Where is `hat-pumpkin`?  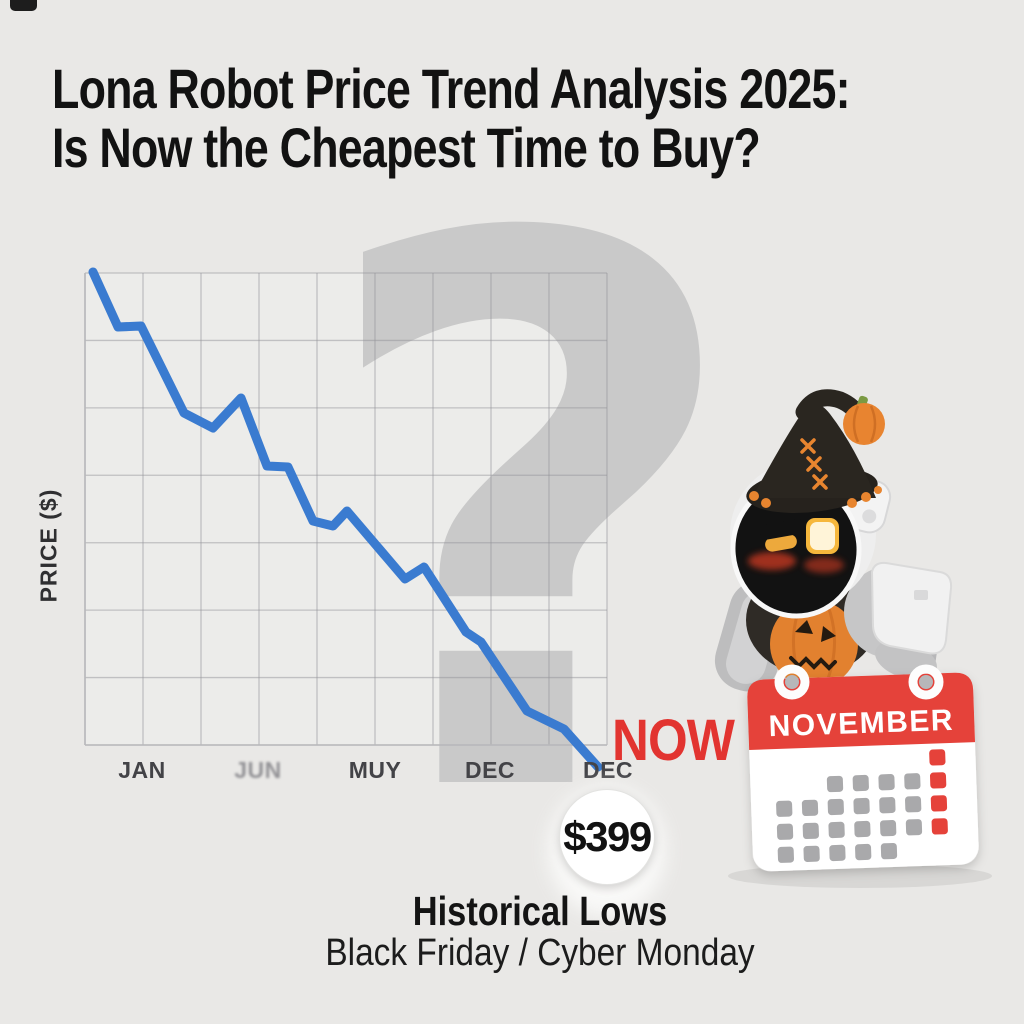 hat-pumpkin is located at coordinates (864, 420).